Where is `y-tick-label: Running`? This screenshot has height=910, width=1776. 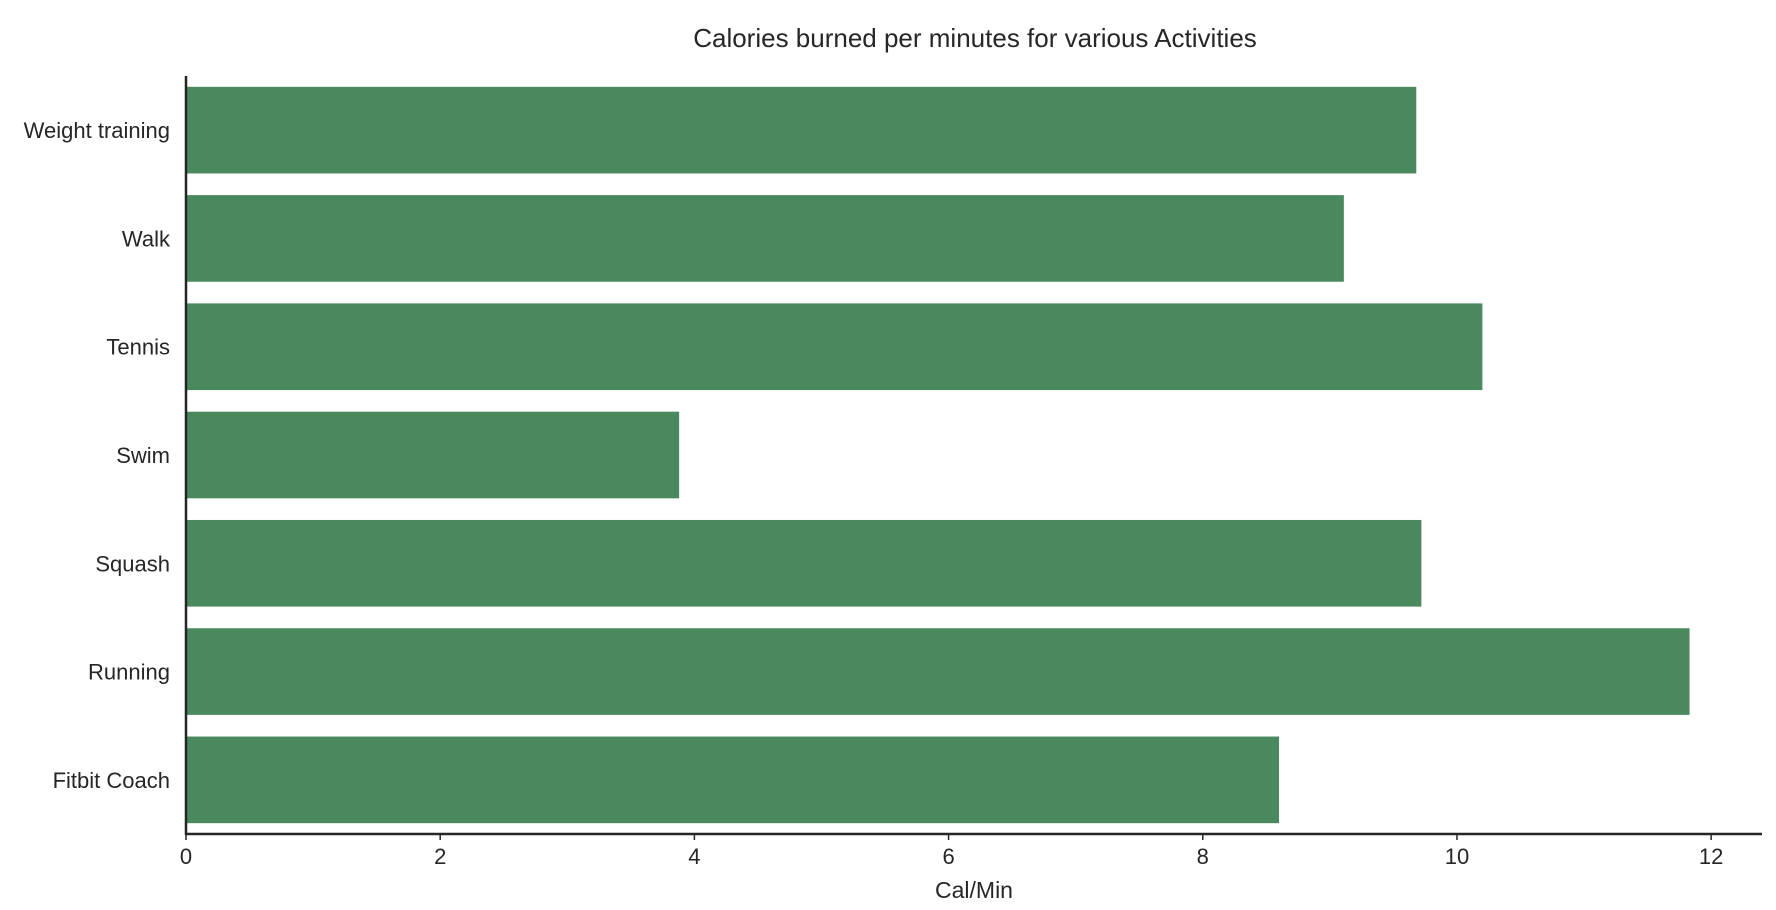
y-tick-label: Running is located at coordinates (129, 672).